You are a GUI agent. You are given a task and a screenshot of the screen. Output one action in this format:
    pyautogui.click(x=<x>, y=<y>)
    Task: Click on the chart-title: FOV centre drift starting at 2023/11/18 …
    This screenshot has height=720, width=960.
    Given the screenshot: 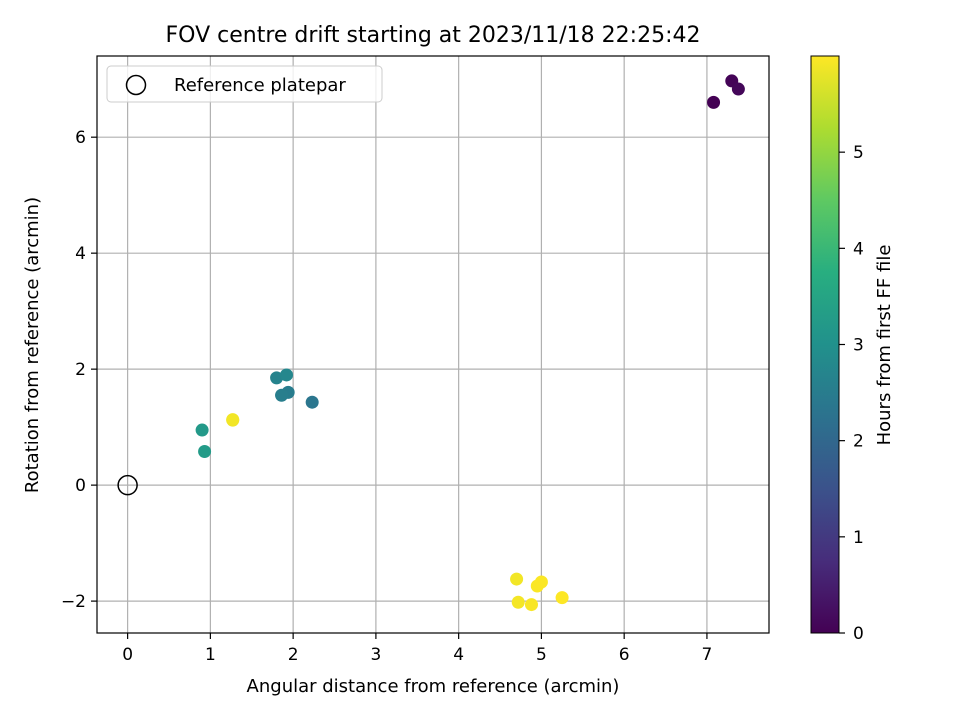 What is the action you would take?
    pyautogui.click(x=433, y=35)
    